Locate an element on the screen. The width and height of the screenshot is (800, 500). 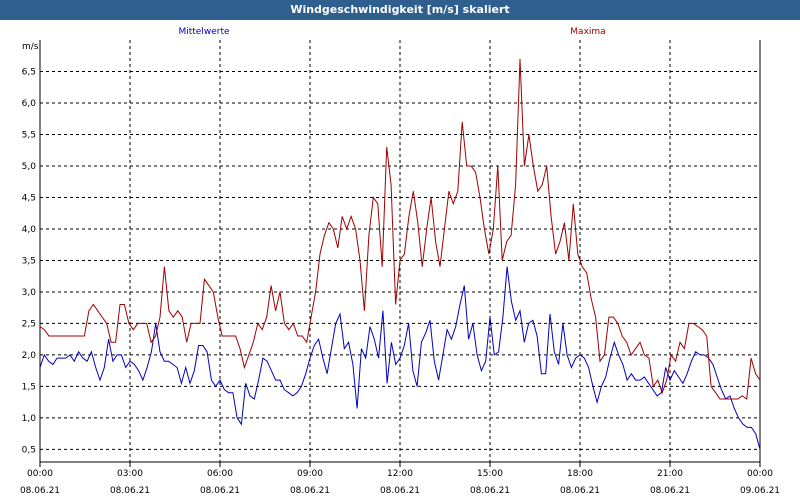
y-tick-label: 5,0 is located at coordinates (29, 167).